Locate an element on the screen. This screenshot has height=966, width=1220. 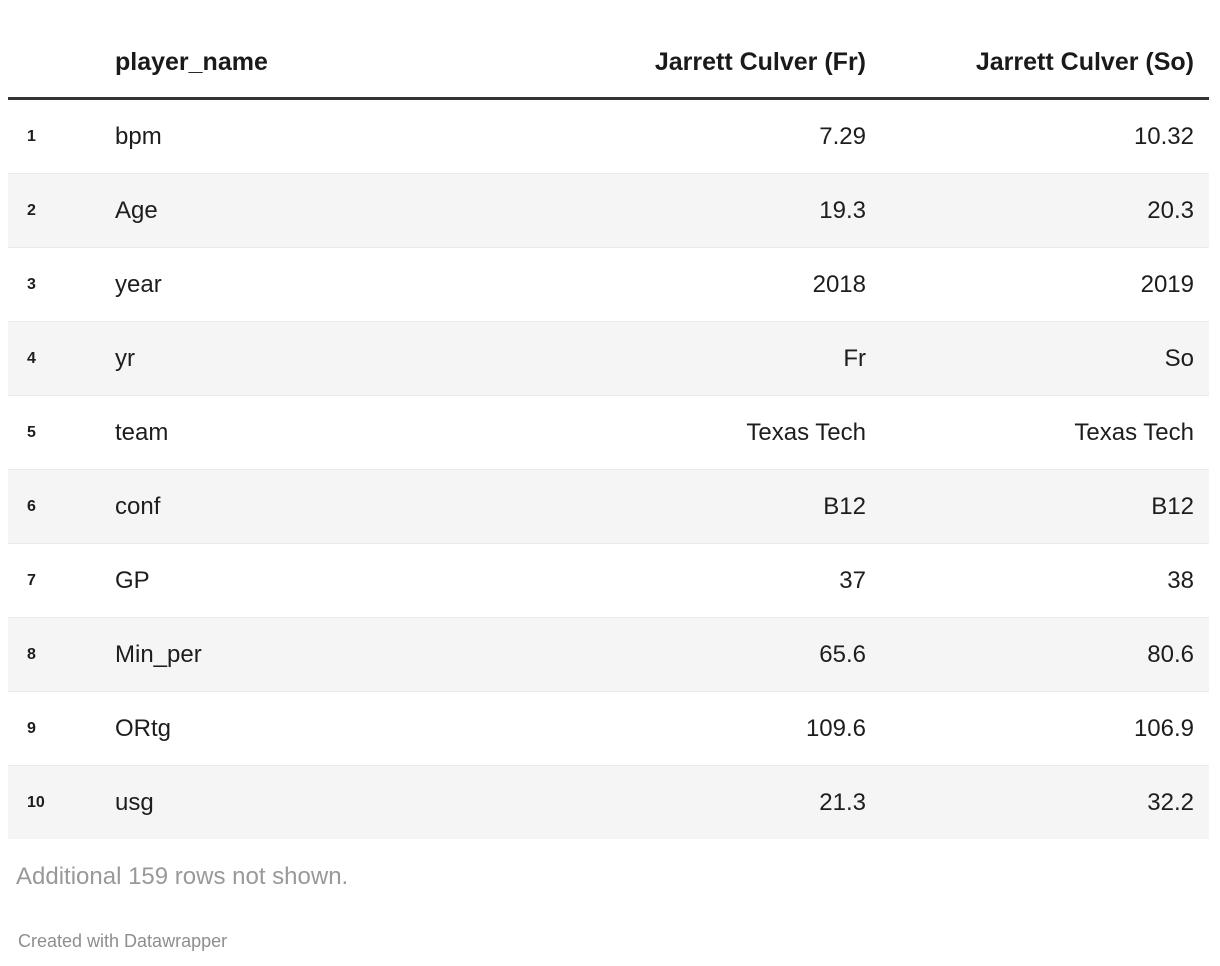
stat-name-cell: ORtg is located at coordinates (334, 728).